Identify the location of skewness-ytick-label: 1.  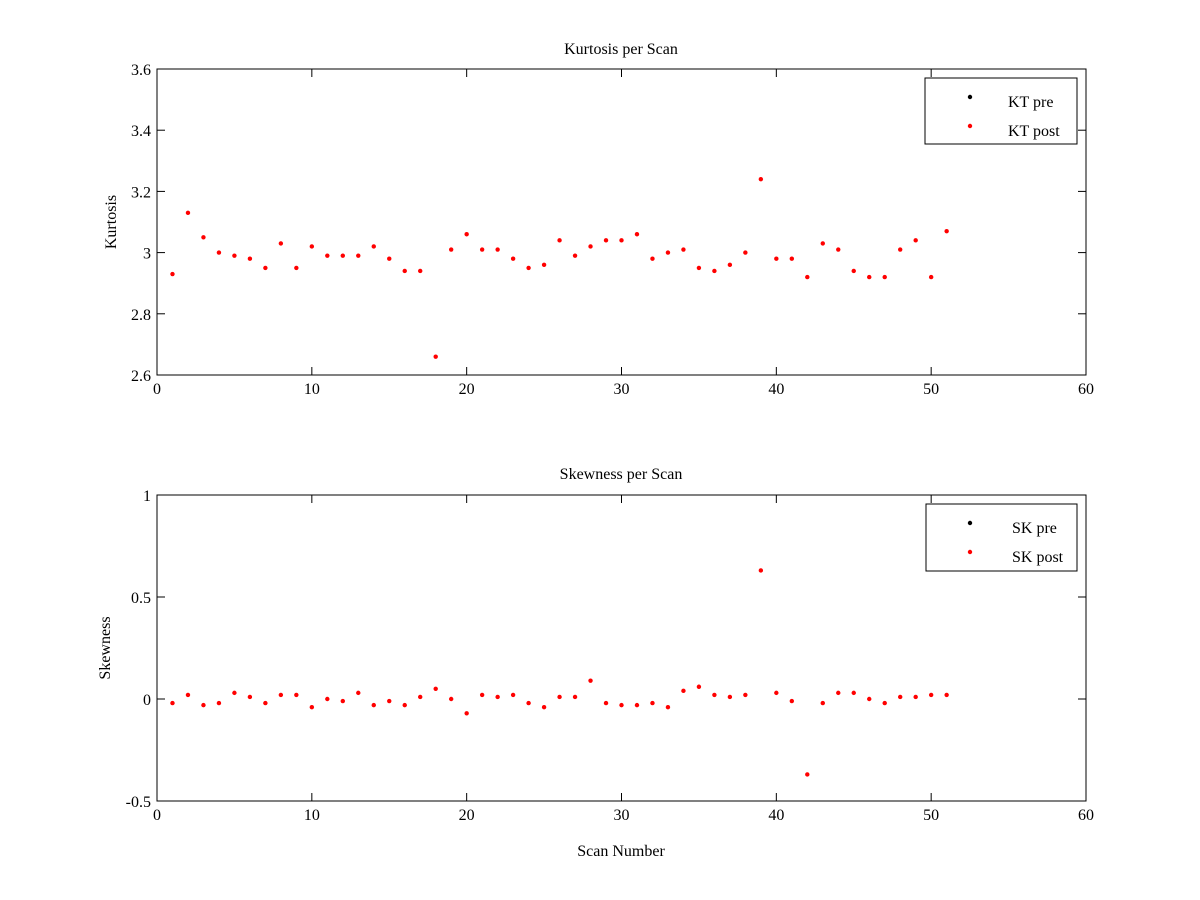
(147, 496).